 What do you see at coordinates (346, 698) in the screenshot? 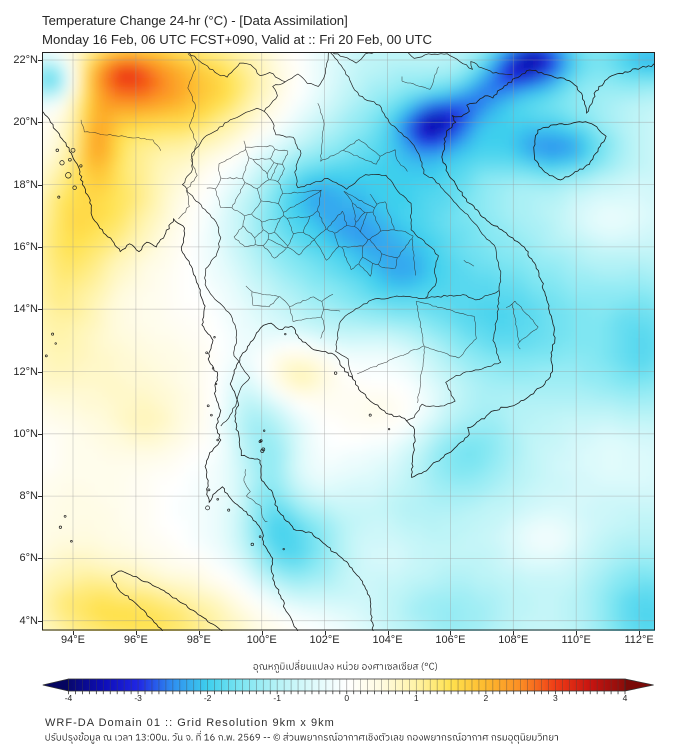
I see `svg-text: 0` at bounding box center [346, 698].